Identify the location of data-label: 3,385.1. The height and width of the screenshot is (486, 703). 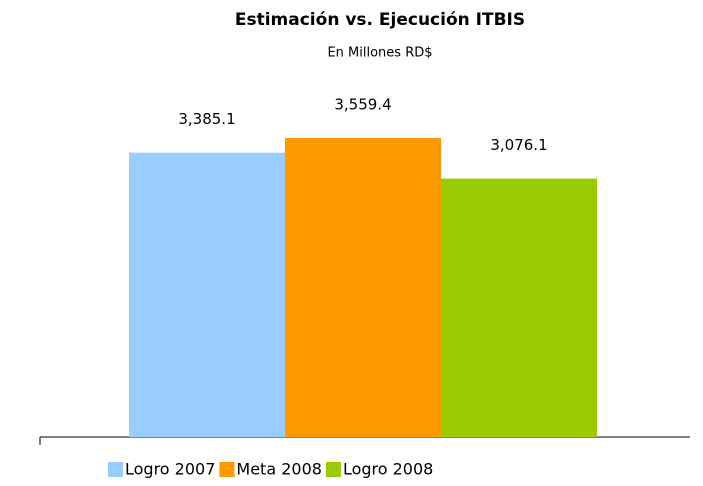
(206, 119).